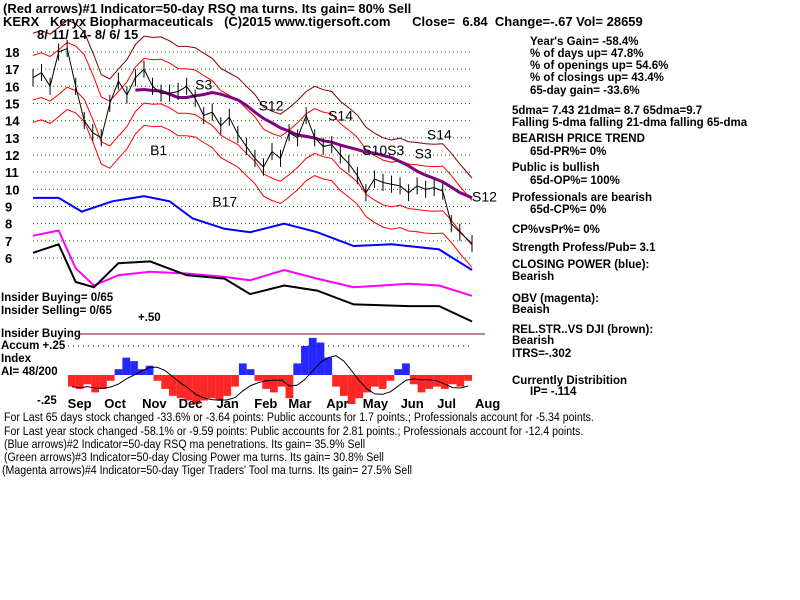  Describe the element at coordinates (581, 265) in the screenshot. I see `closing-power-label: CLOSING POWER (blue):` at that location.